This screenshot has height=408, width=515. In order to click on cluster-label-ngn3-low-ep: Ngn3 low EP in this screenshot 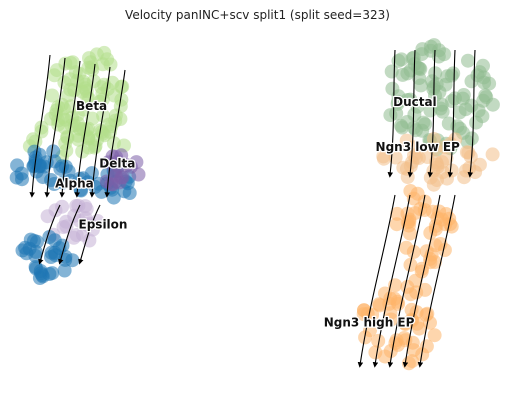, I will do `click(418, 147)`.